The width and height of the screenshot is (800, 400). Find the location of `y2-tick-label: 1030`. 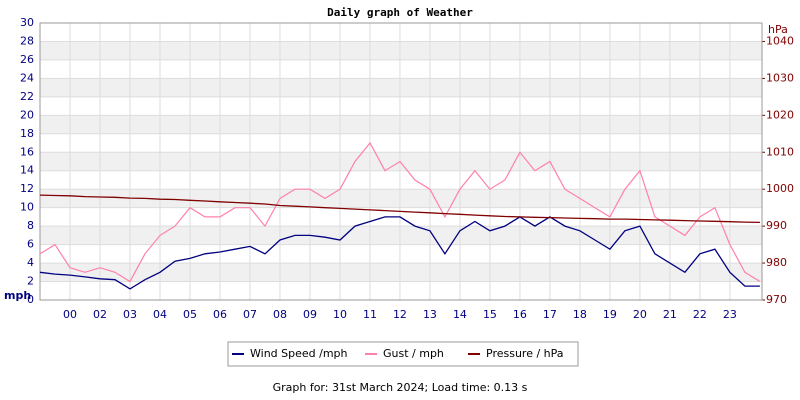

y2-tick-label: 1030 is located at coordinates (780, 77).